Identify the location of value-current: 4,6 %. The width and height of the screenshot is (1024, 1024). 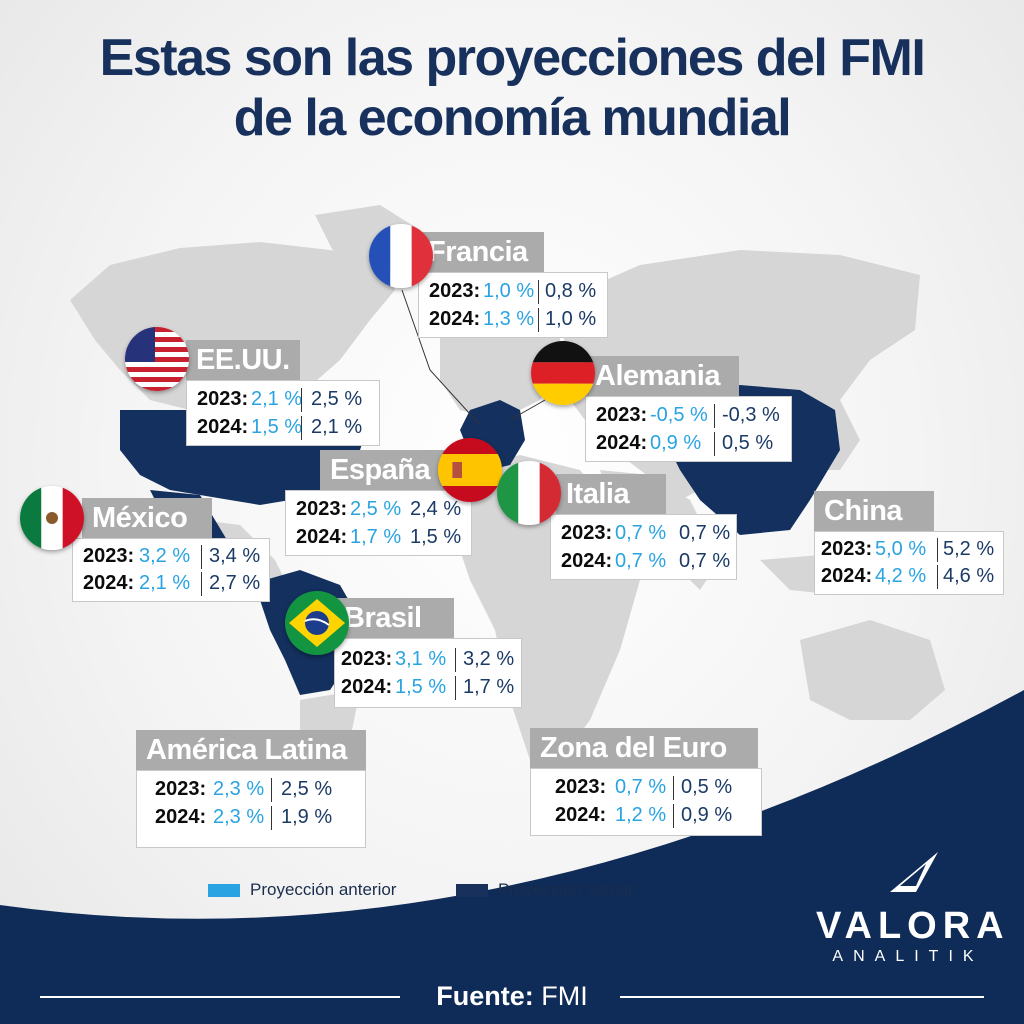
(969, 576).